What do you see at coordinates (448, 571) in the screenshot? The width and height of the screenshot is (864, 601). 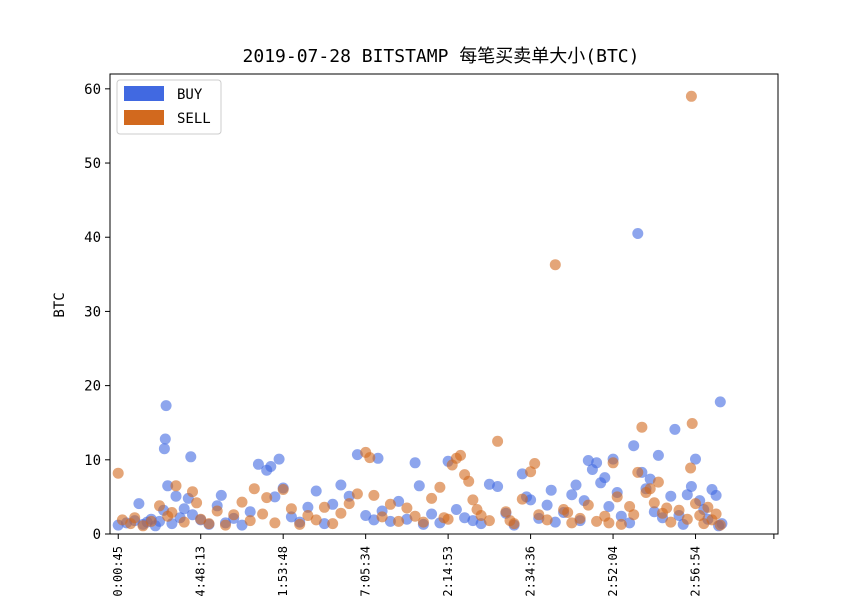 I see `x-tick-label: 2:14:53` at bounding box center [448, 571].